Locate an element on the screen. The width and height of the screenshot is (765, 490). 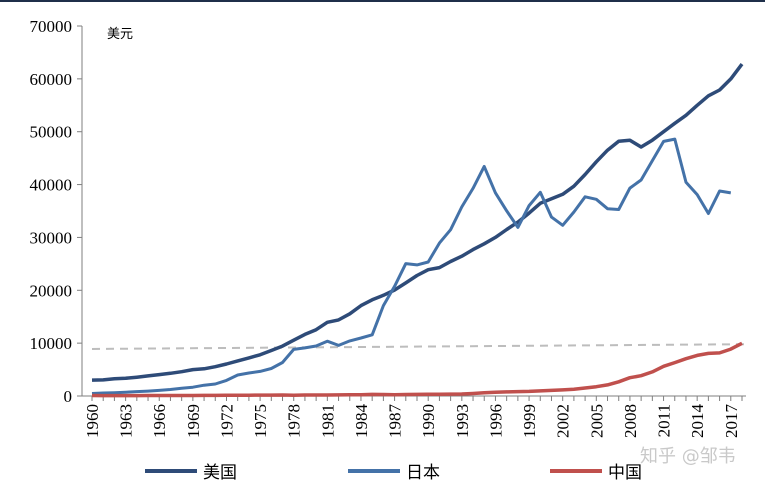
y-tick-label: 70000 is located at coordinates (51, 26).